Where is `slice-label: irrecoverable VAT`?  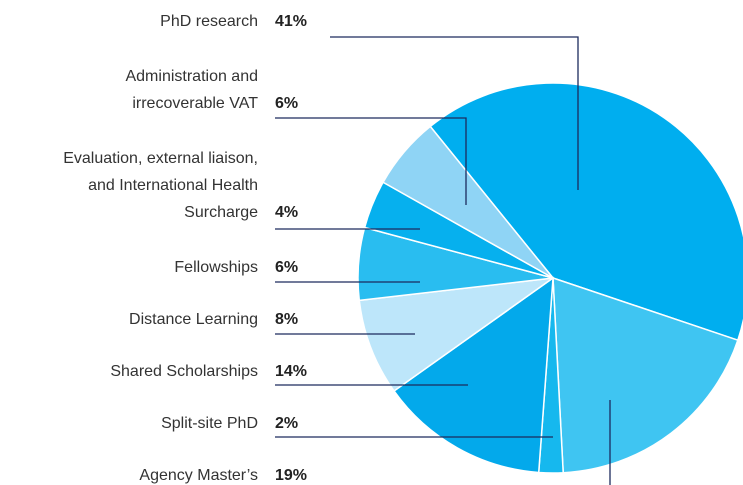 slice-label: irrecoverable VAT is located at coordinates (195, 103).